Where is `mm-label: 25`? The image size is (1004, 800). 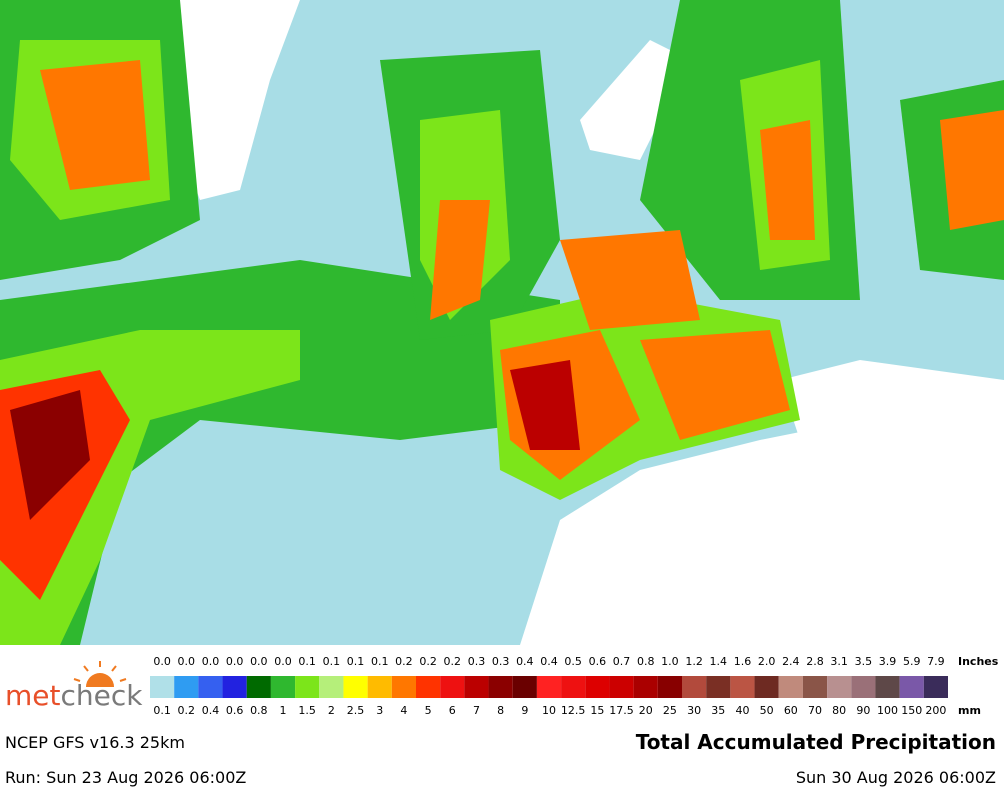 mm-label: 25 is located at coordinates (670, 710).